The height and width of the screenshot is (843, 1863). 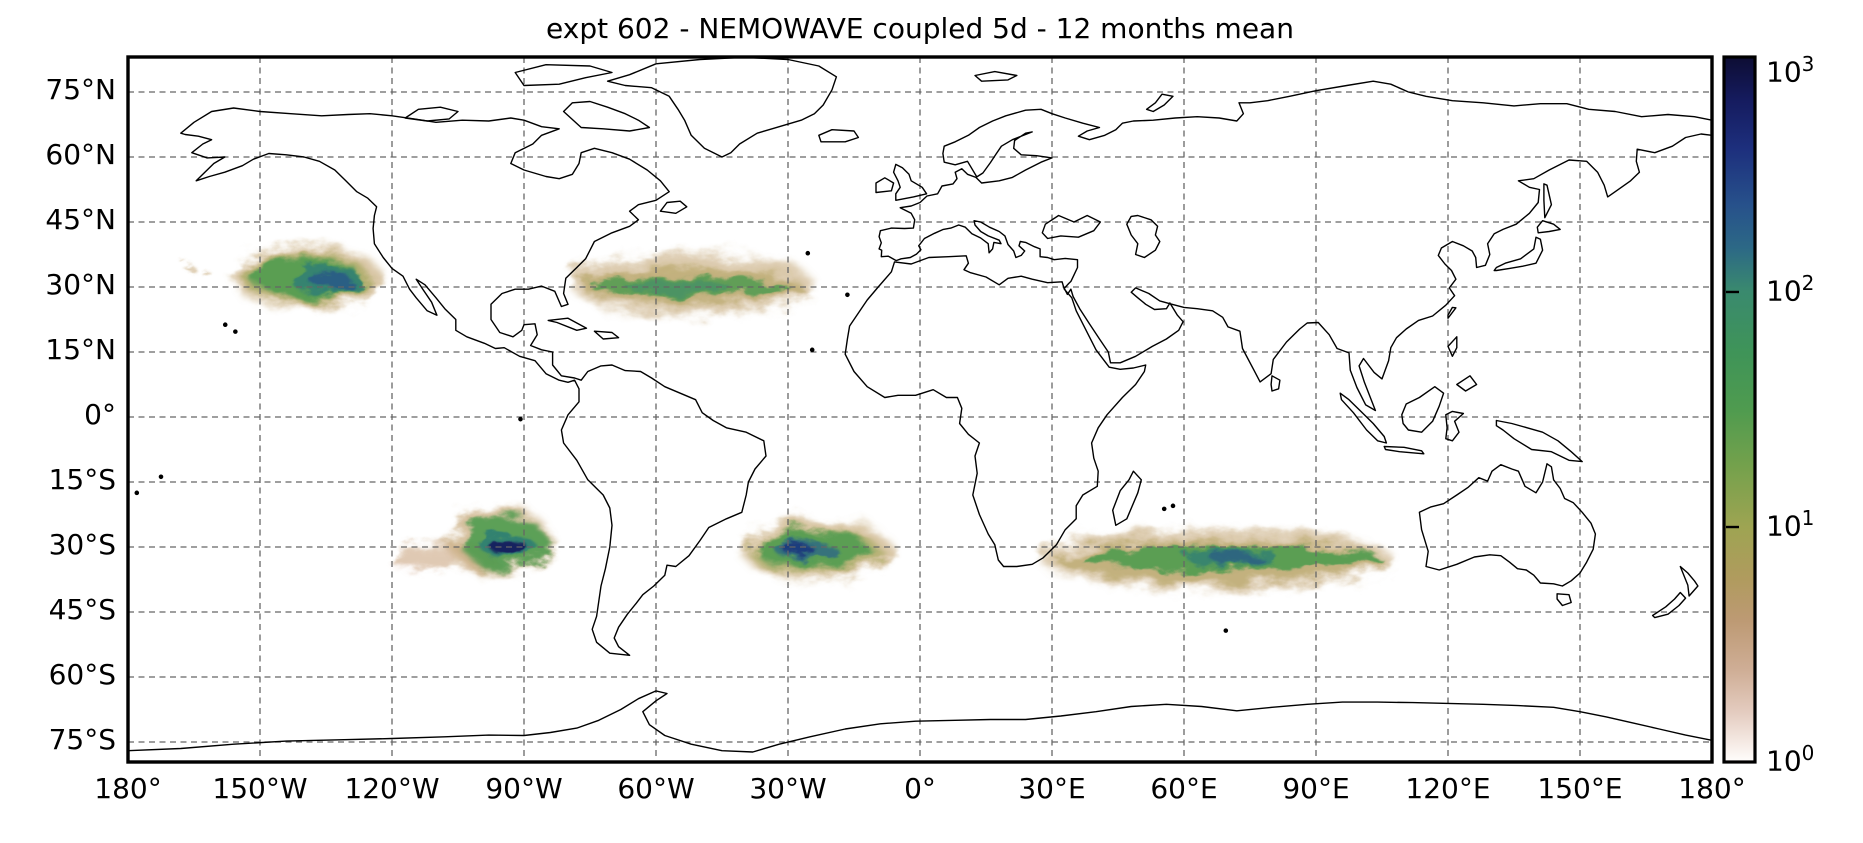 What do you see at coordinates (1790, 524) in the screenshot?
I see `colorbar-tick-label: 101` at bounding box center [1790, 524].